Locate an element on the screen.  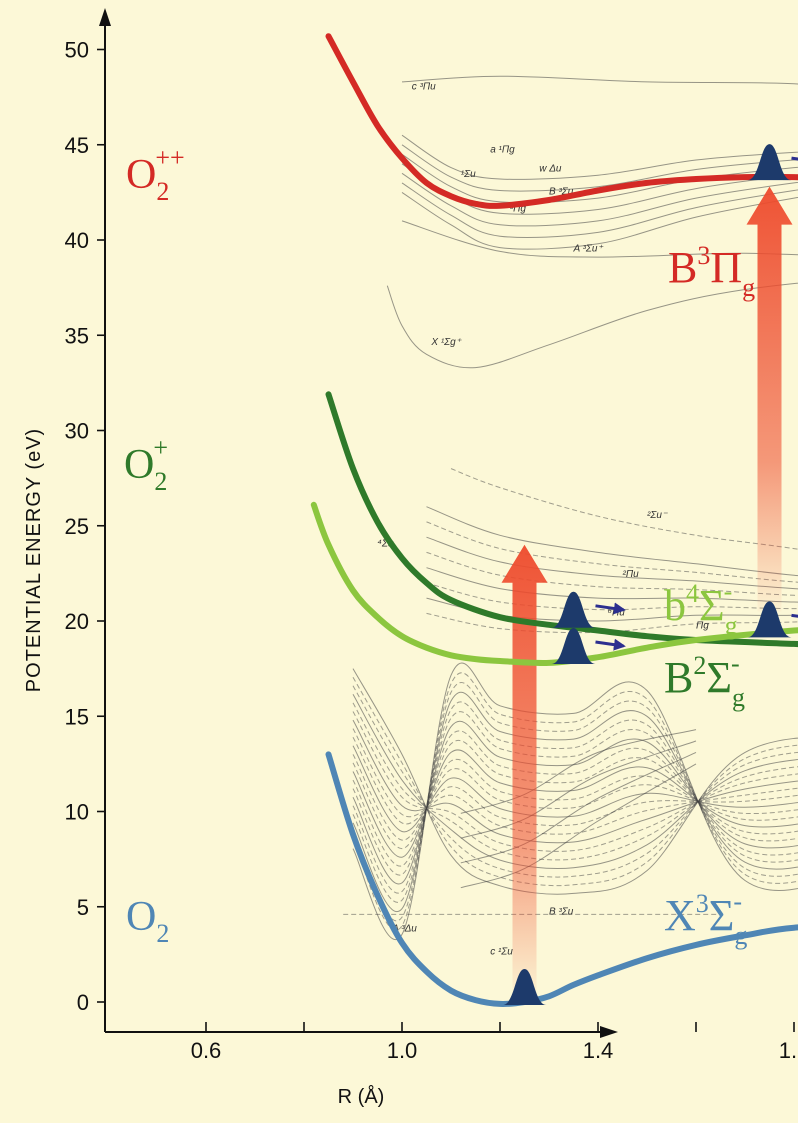
y-axis-label: POTENTIAL ENERGY (eV) is located at coordinates (34, 560).